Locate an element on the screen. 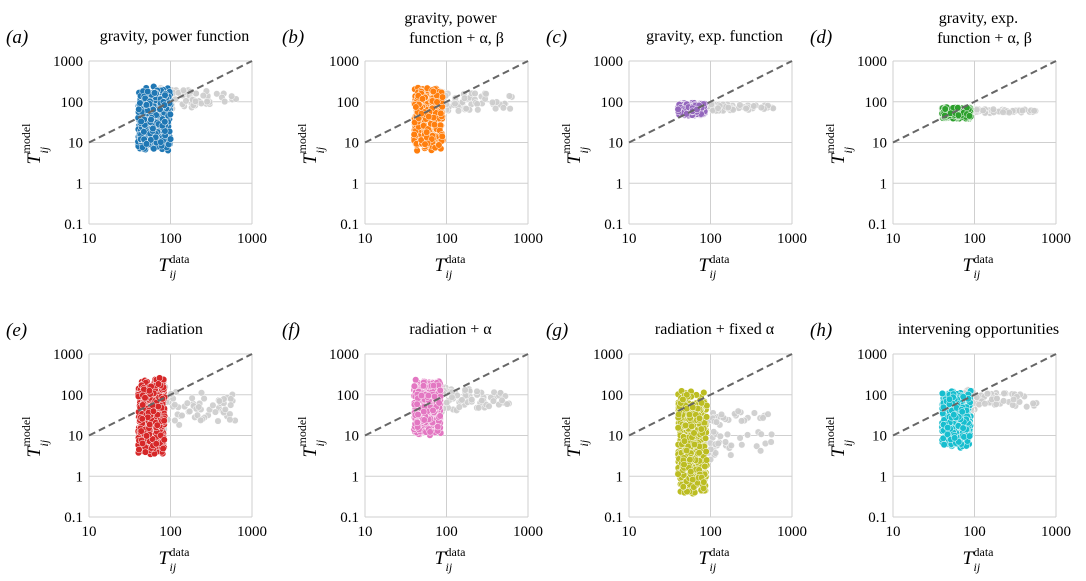 This screenshot has height=581, width=1086. y-axis-label-sub: ij is located at coordinates (320, 442).